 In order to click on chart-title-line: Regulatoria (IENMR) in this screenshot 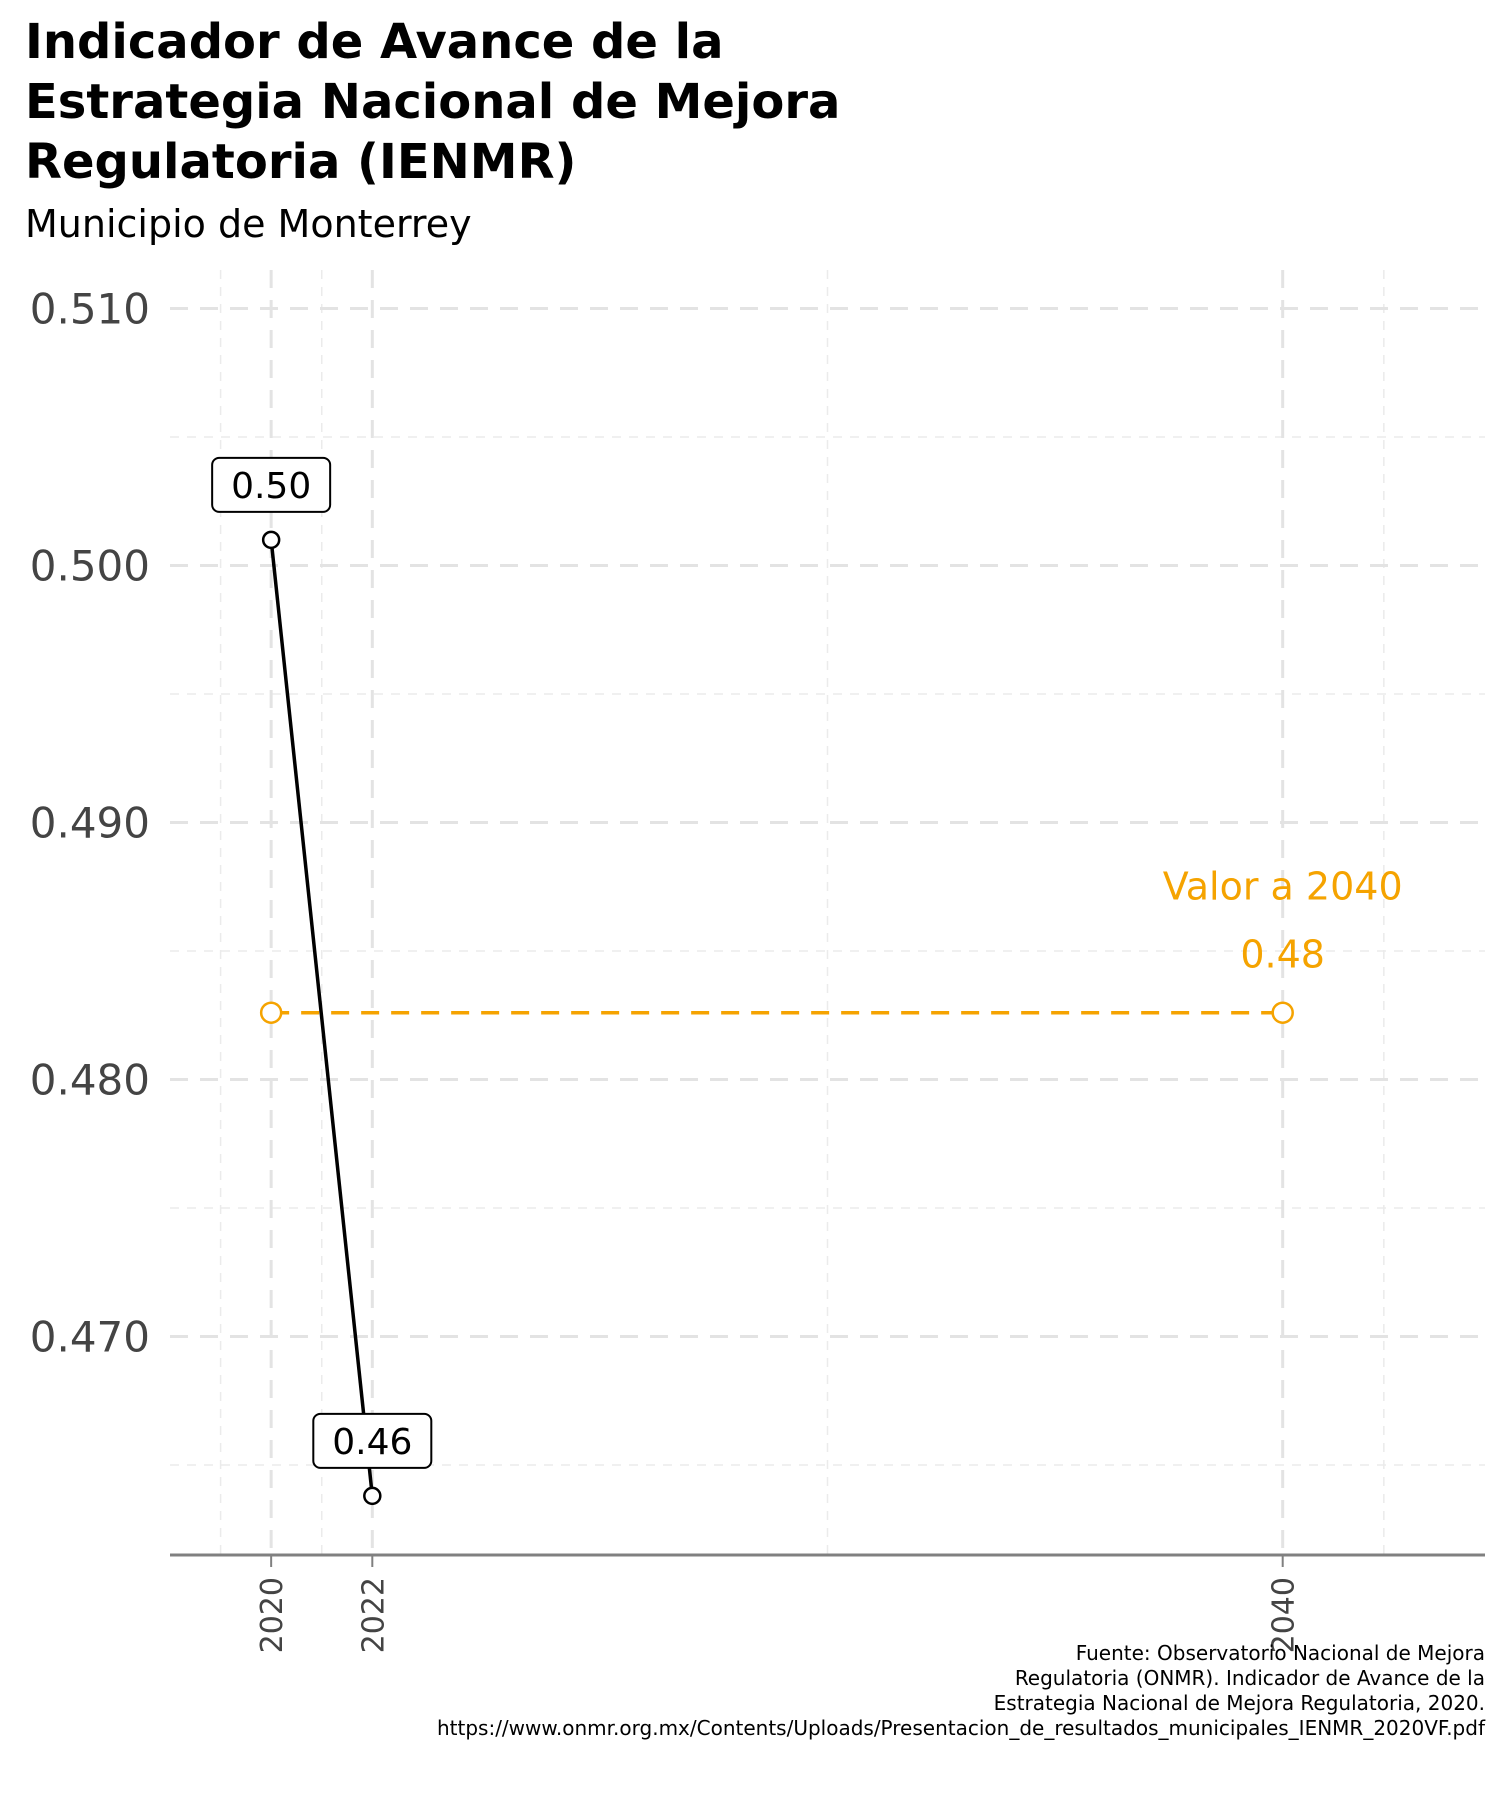, I will do `click(301, 162)`.